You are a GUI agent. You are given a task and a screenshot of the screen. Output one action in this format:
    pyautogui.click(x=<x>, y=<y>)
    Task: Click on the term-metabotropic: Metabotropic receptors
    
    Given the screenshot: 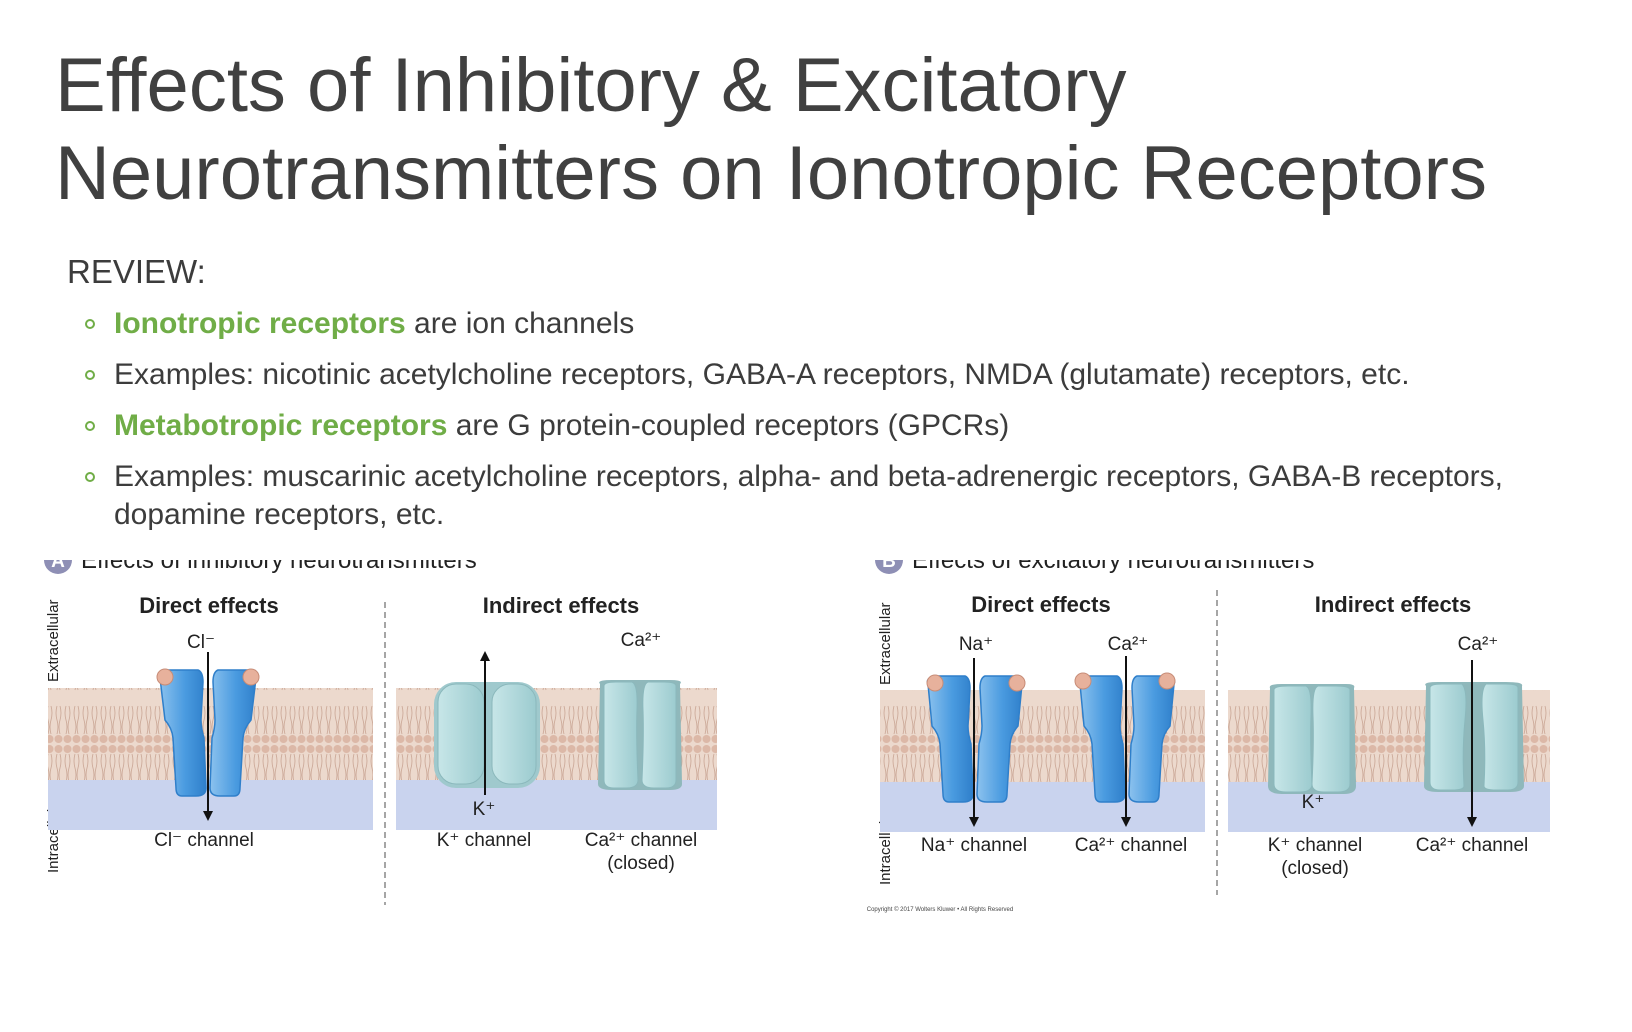 What is the action you would take?
    pyautogui.click(x=281, y=425)
    